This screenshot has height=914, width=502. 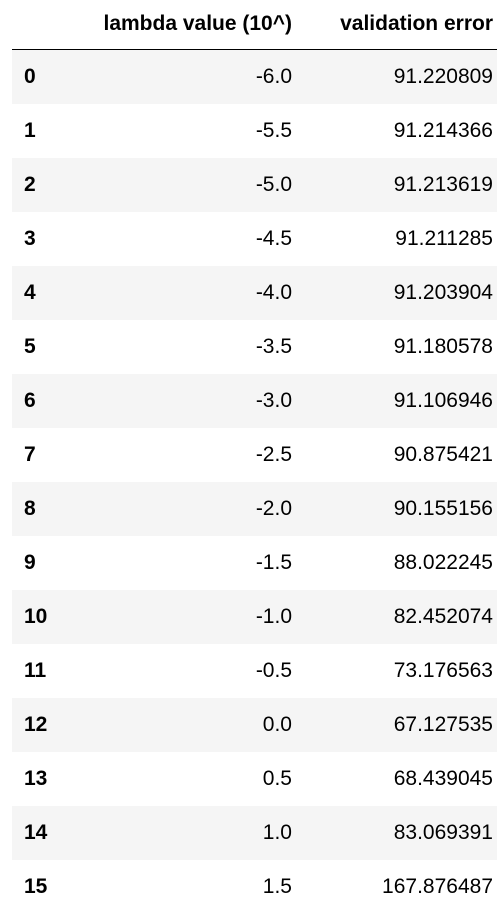 What do you see at coordinates (47, 347) in the screenshot?
I see `row-index: 5` at bounding box center [47, 347].